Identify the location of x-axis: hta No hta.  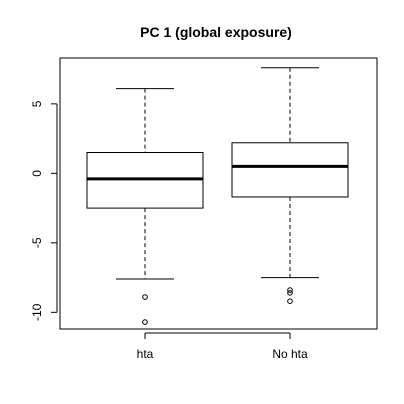
(222, 346).